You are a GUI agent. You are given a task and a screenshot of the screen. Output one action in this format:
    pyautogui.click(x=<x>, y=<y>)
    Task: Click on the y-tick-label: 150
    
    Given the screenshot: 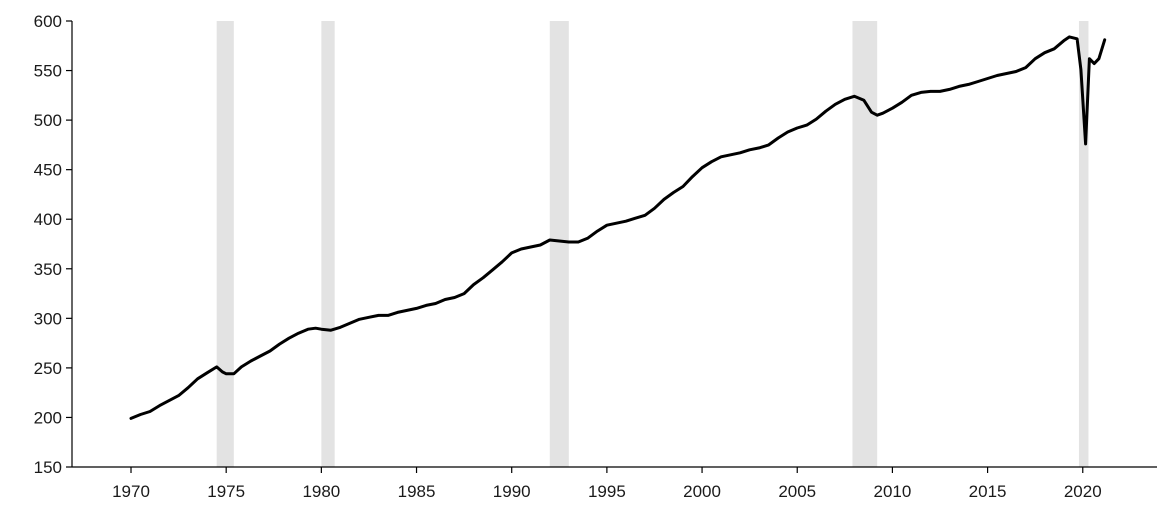 What is the action you would take?
    pyautogui.click(x=48, y=467)
    